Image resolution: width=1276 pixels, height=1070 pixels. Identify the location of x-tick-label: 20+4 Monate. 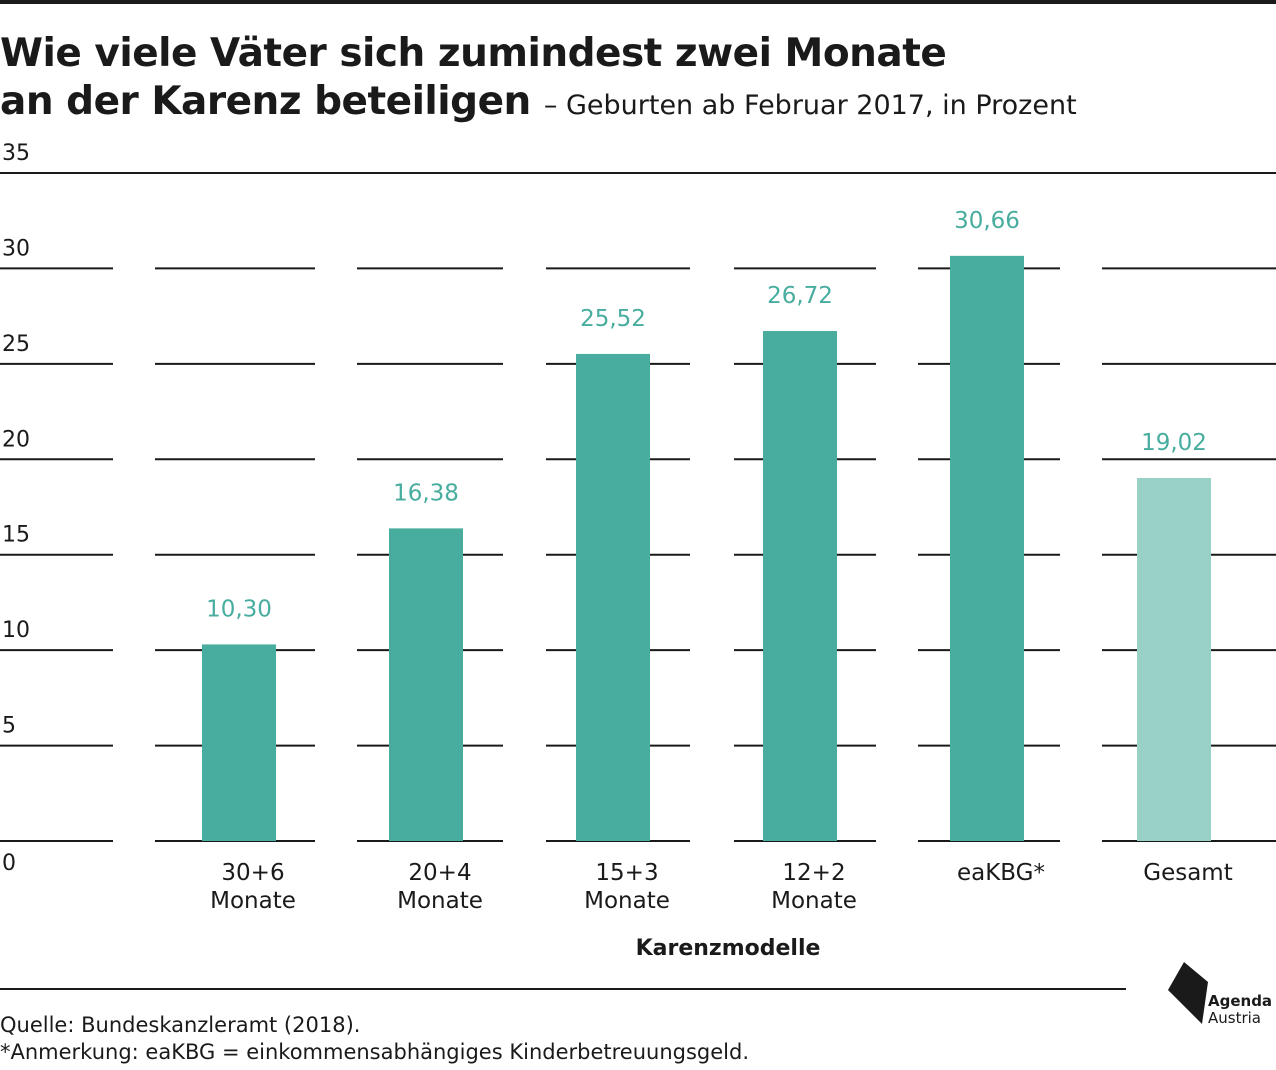
(440, 887).